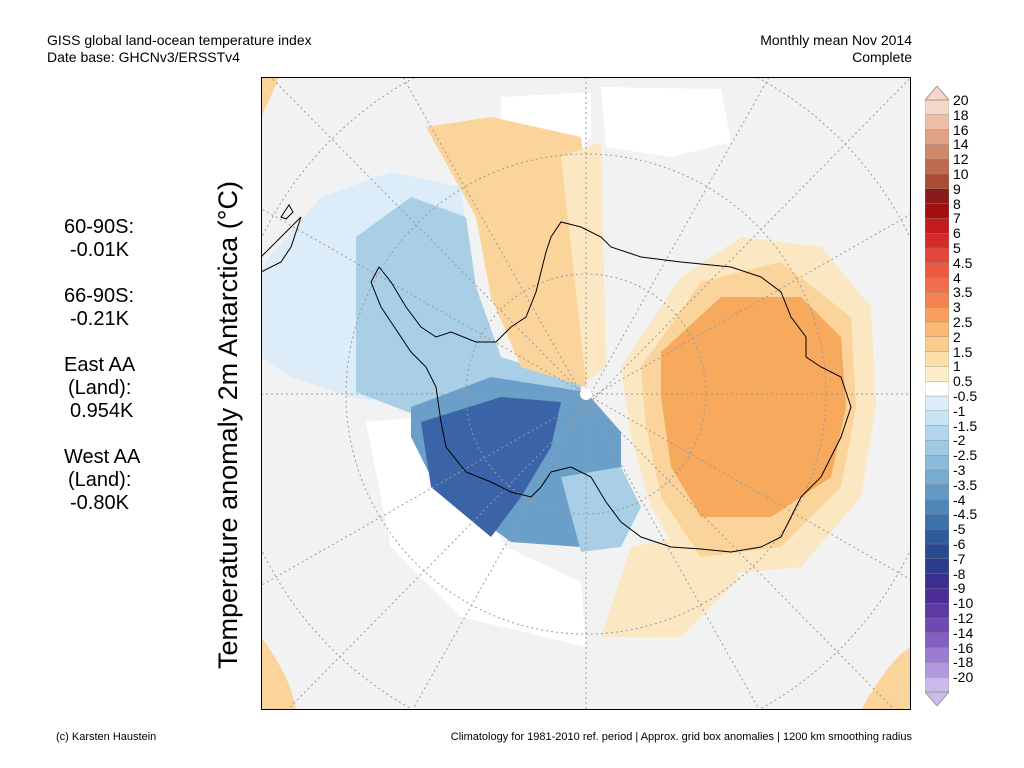 This screenshot has width=1024, height=768. Describe the element at coordinates (228, 425) in the screenshot. I see `axis-label: Temperature anomaly 2m Antarctica (°C)` at that location.